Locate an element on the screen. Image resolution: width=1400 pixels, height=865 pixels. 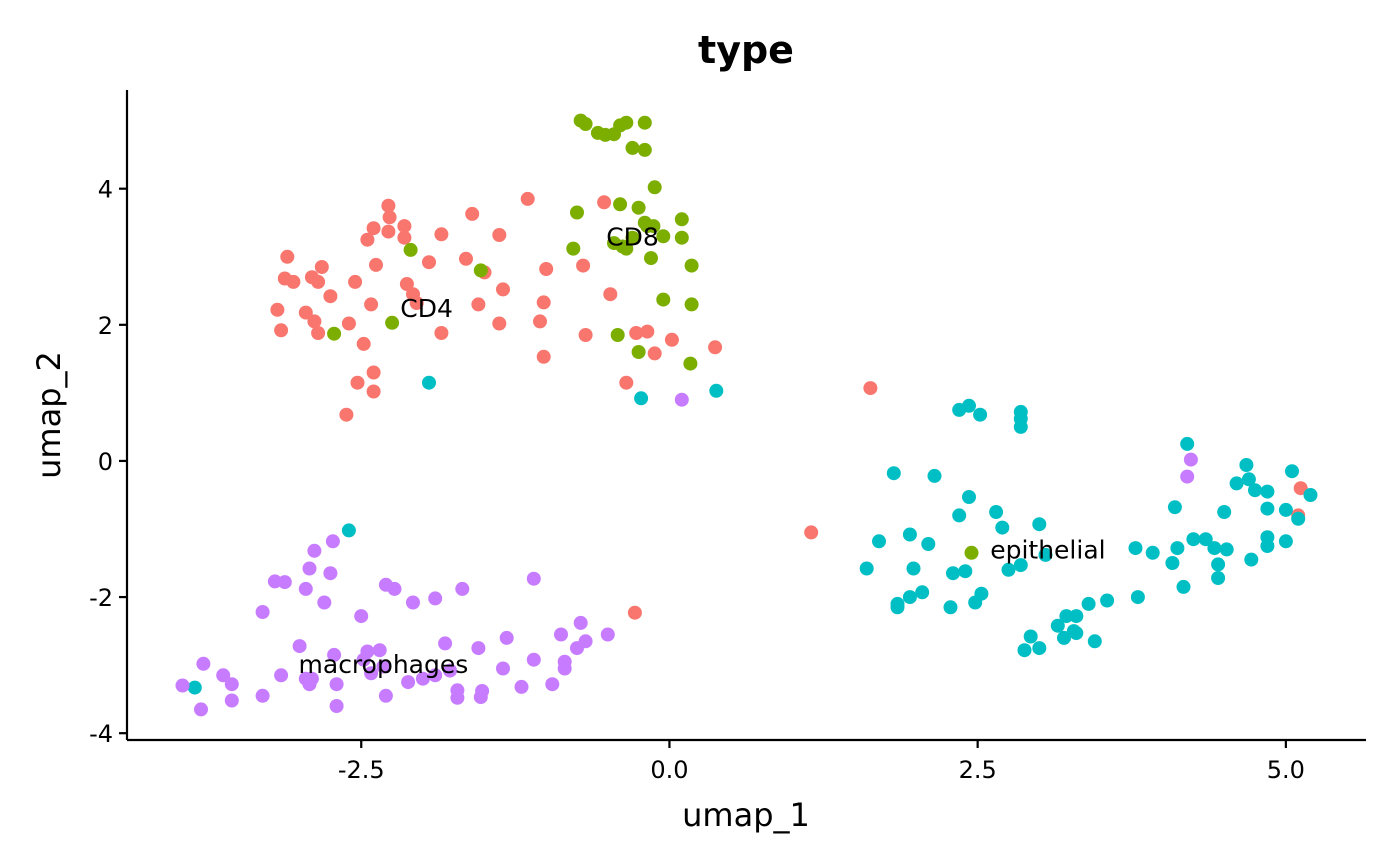
cluster-label: epithelial is located at coordinates (1047, 549).